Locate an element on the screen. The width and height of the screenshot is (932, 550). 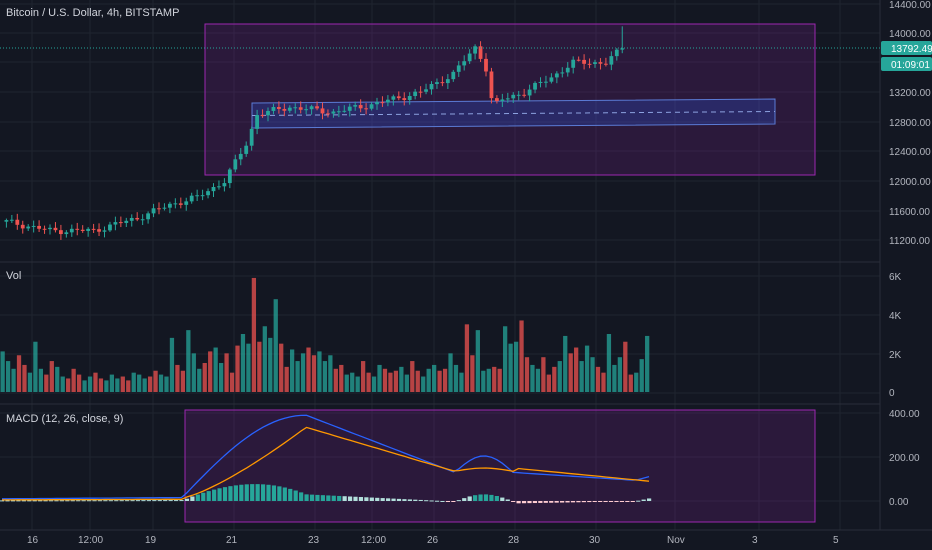
range-box-macd is located at coordinates (500, 466).